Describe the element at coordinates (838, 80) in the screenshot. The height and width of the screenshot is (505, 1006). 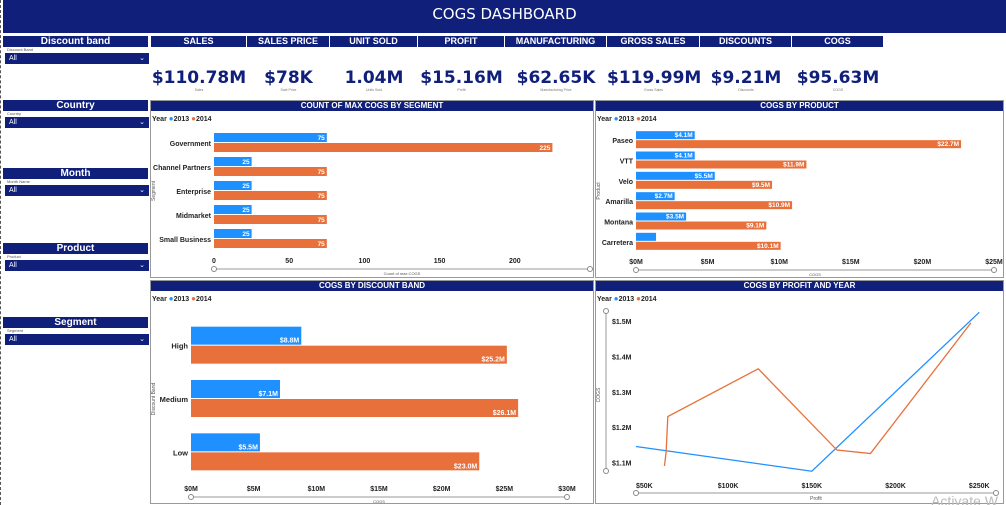
I see `kpi-cogs: $95.63M COGS` at that location.